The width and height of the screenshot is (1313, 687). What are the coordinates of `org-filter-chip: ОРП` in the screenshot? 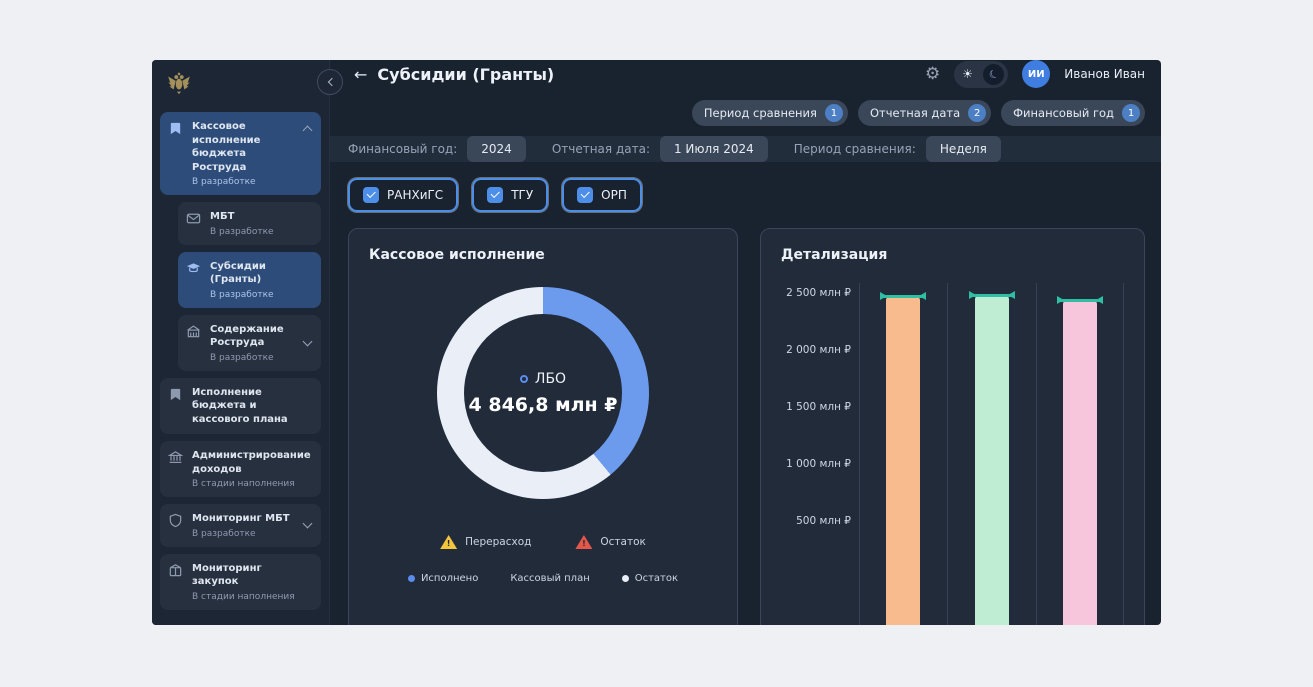 It's located at (602, 195).